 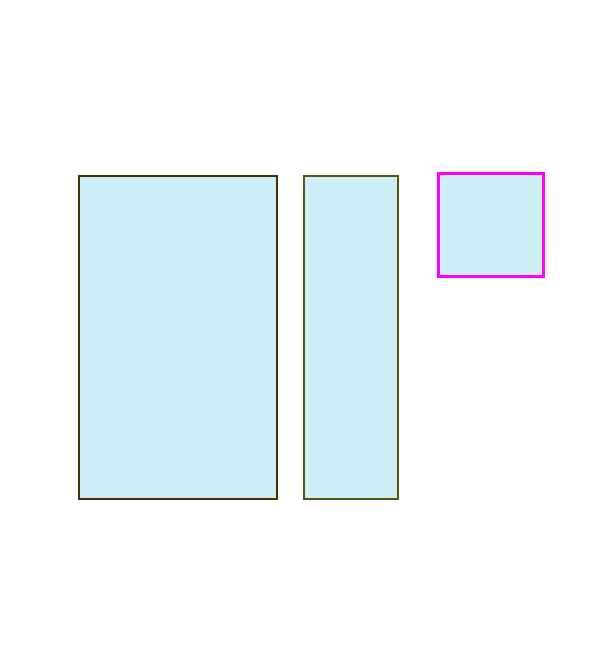 What do you see at coordinates (178, 56) in the screenshot?
I see `nitrate-axis-ruler` at bounding box center [178, 56].